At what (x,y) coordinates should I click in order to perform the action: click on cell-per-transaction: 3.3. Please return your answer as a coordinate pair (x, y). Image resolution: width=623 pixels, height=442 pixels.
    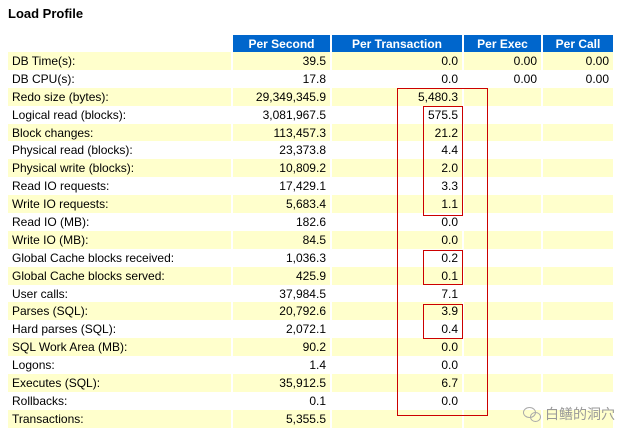
    Looking at the image, I should click on (397, 186).